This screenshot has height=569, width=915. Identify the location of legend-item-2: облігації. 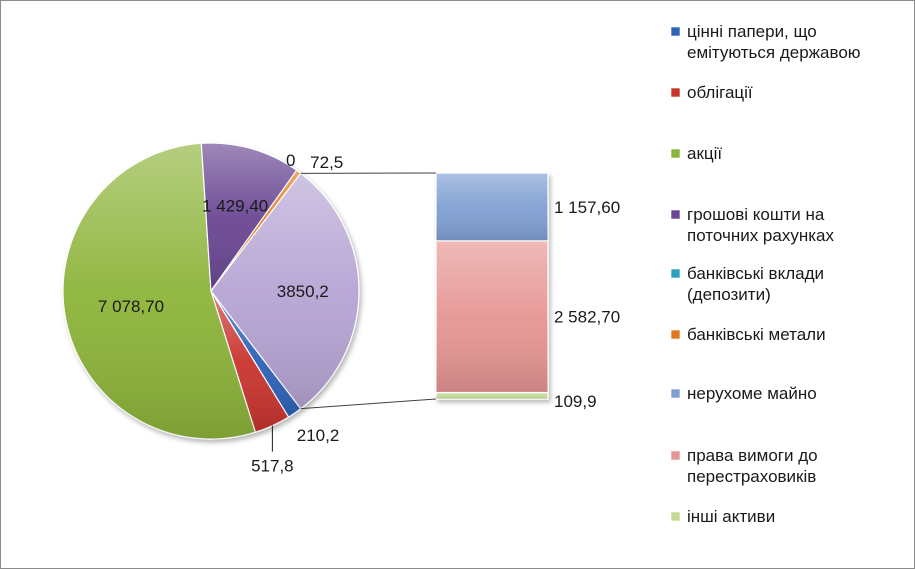
(711, 92).